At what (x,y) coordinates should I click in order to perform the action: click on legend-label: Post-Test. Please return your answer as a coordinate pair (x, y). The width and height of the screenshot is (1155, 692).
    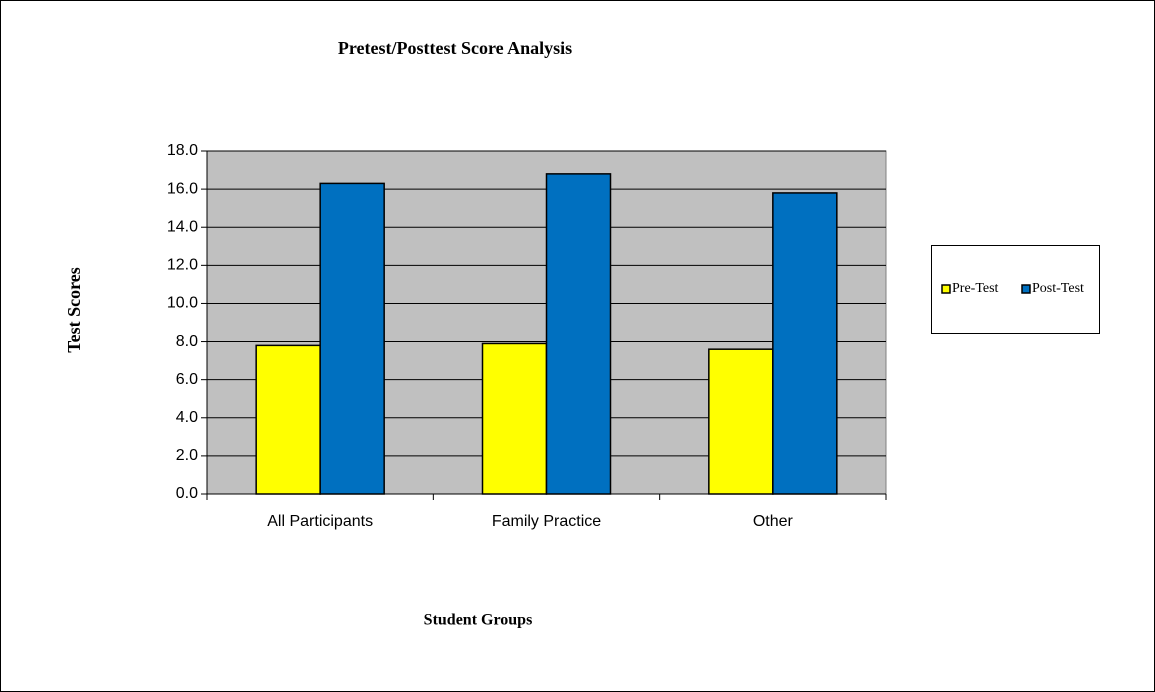
    Looking at the image, I should click on (1058, 288).